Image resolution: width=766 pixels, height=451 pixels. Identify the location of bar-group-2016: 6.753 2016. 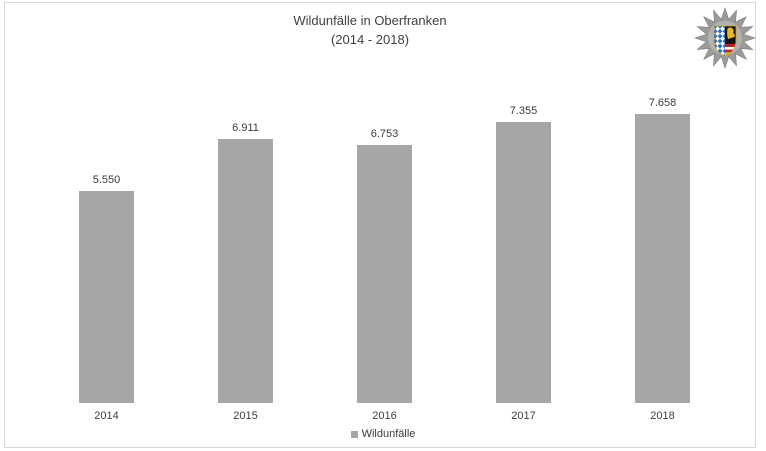
(384, 272).